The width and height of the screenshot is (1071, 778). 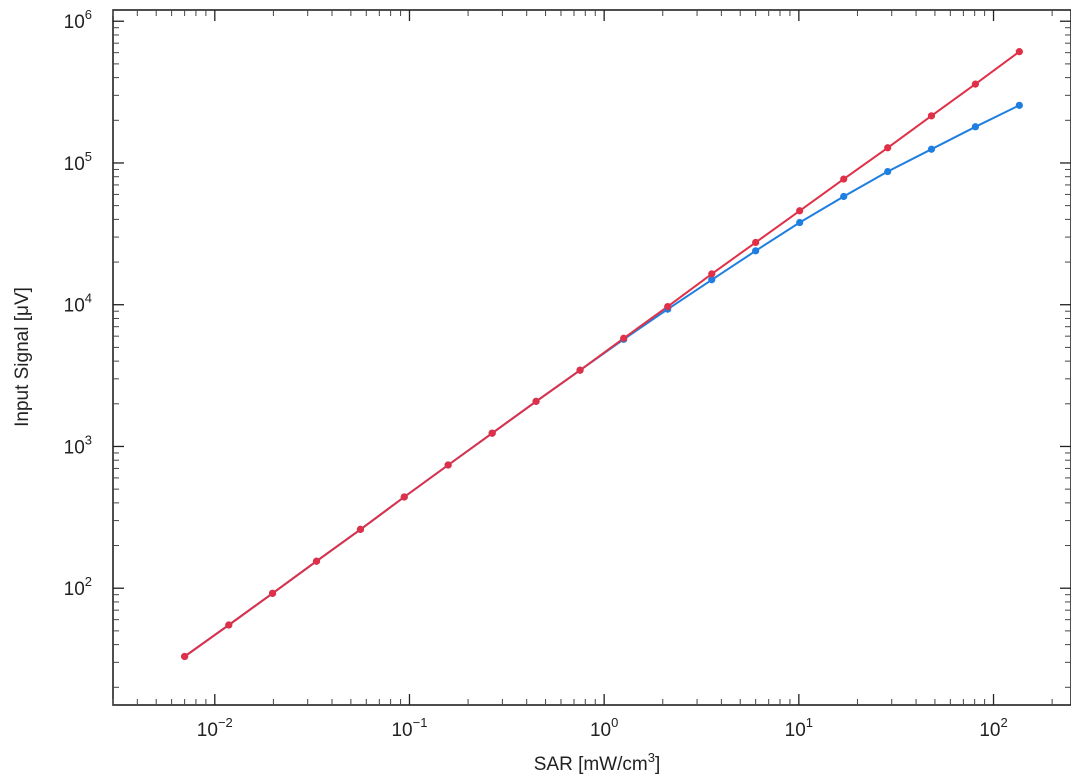 I want to click on x-tick-label: 10⁻¹, so click(x=409, y=728).